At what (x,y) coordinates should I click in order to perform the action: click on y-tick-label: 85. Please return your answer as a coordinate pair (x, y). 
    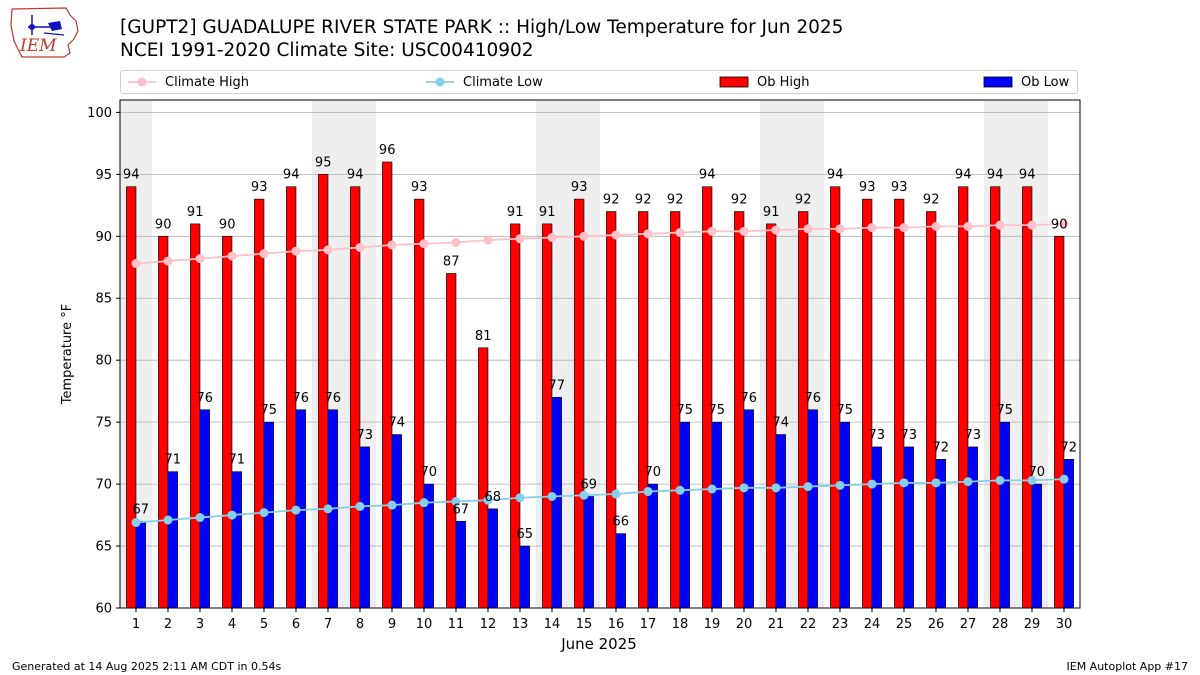
    Looking at the image, I should click on (103, 299).